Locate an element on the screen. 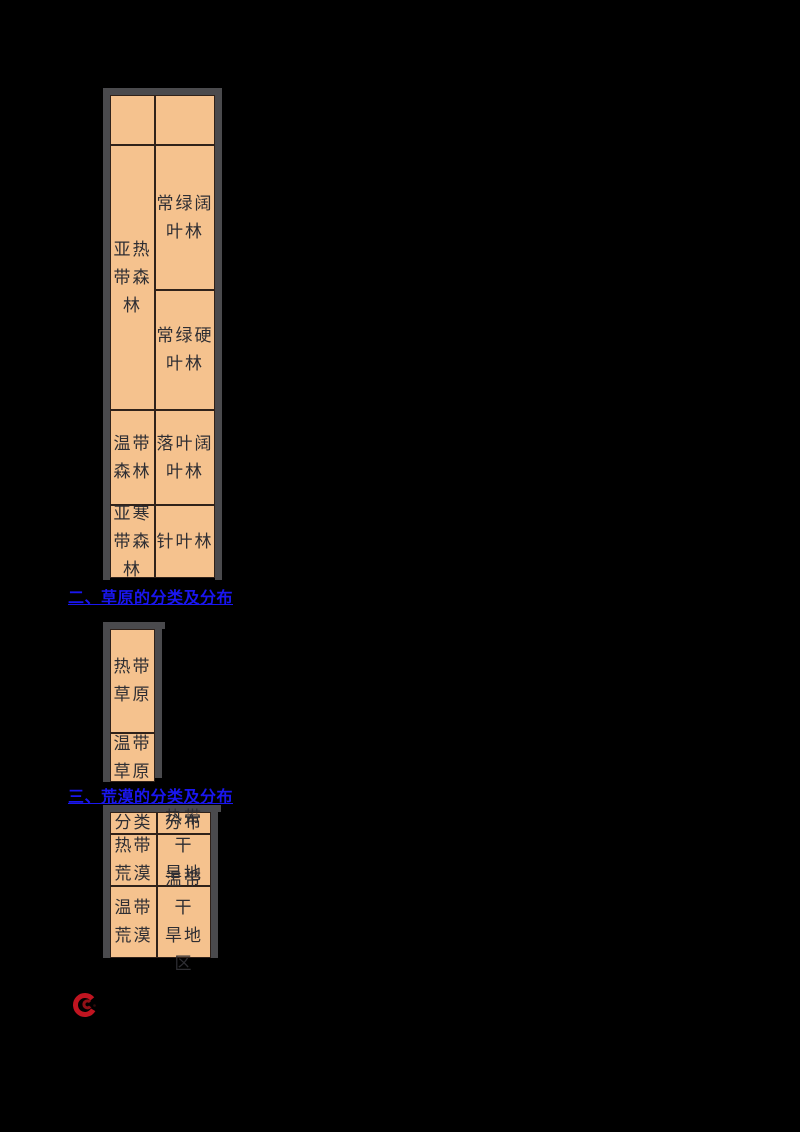  red-swirl-logo-icon is located at coordinates (86, 1005).